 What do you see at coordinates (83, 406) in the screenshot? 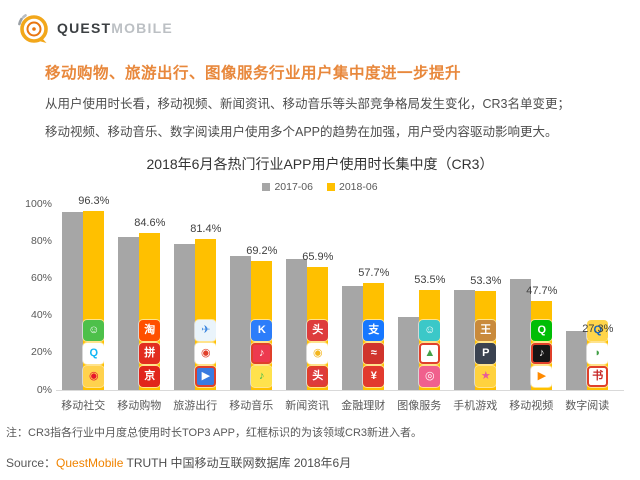
I see `x-axis-category-label: 移动社交` at bounding box center [83, 406].